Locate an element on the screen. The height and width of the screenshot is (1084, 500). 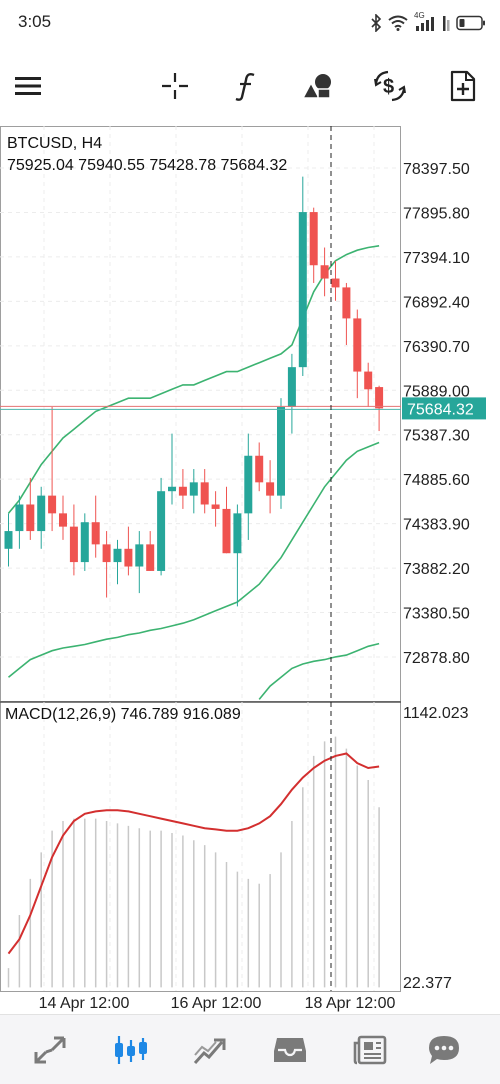
objects-button is located at coordinates (318, 86).